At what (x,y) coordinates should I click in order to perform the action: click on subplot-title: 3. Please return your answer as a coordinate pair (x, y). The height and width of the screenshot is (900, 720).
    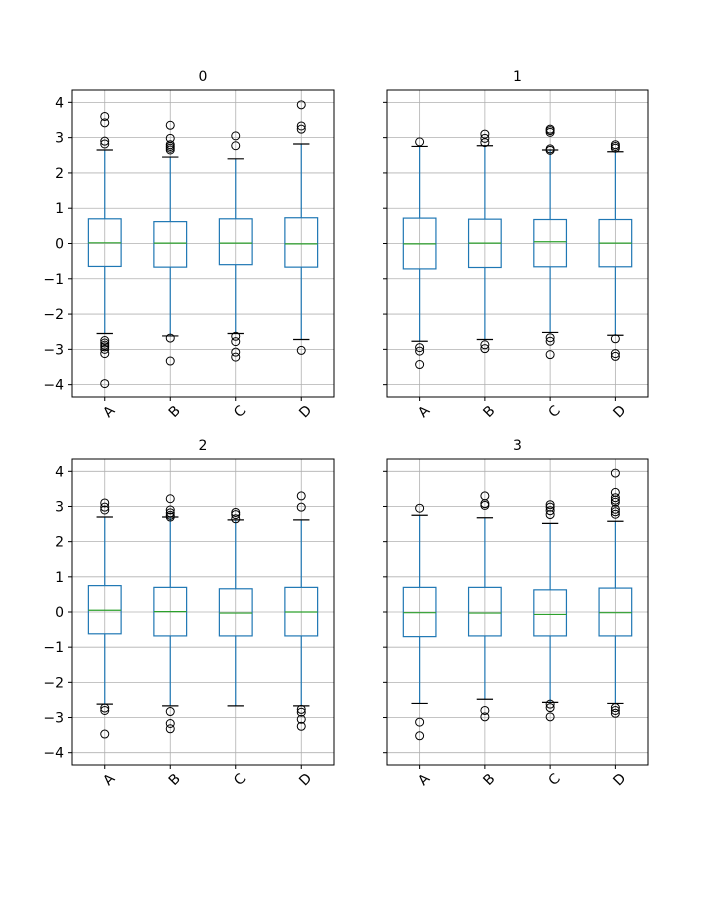
    Looking at the image, I should click on (517, 446).